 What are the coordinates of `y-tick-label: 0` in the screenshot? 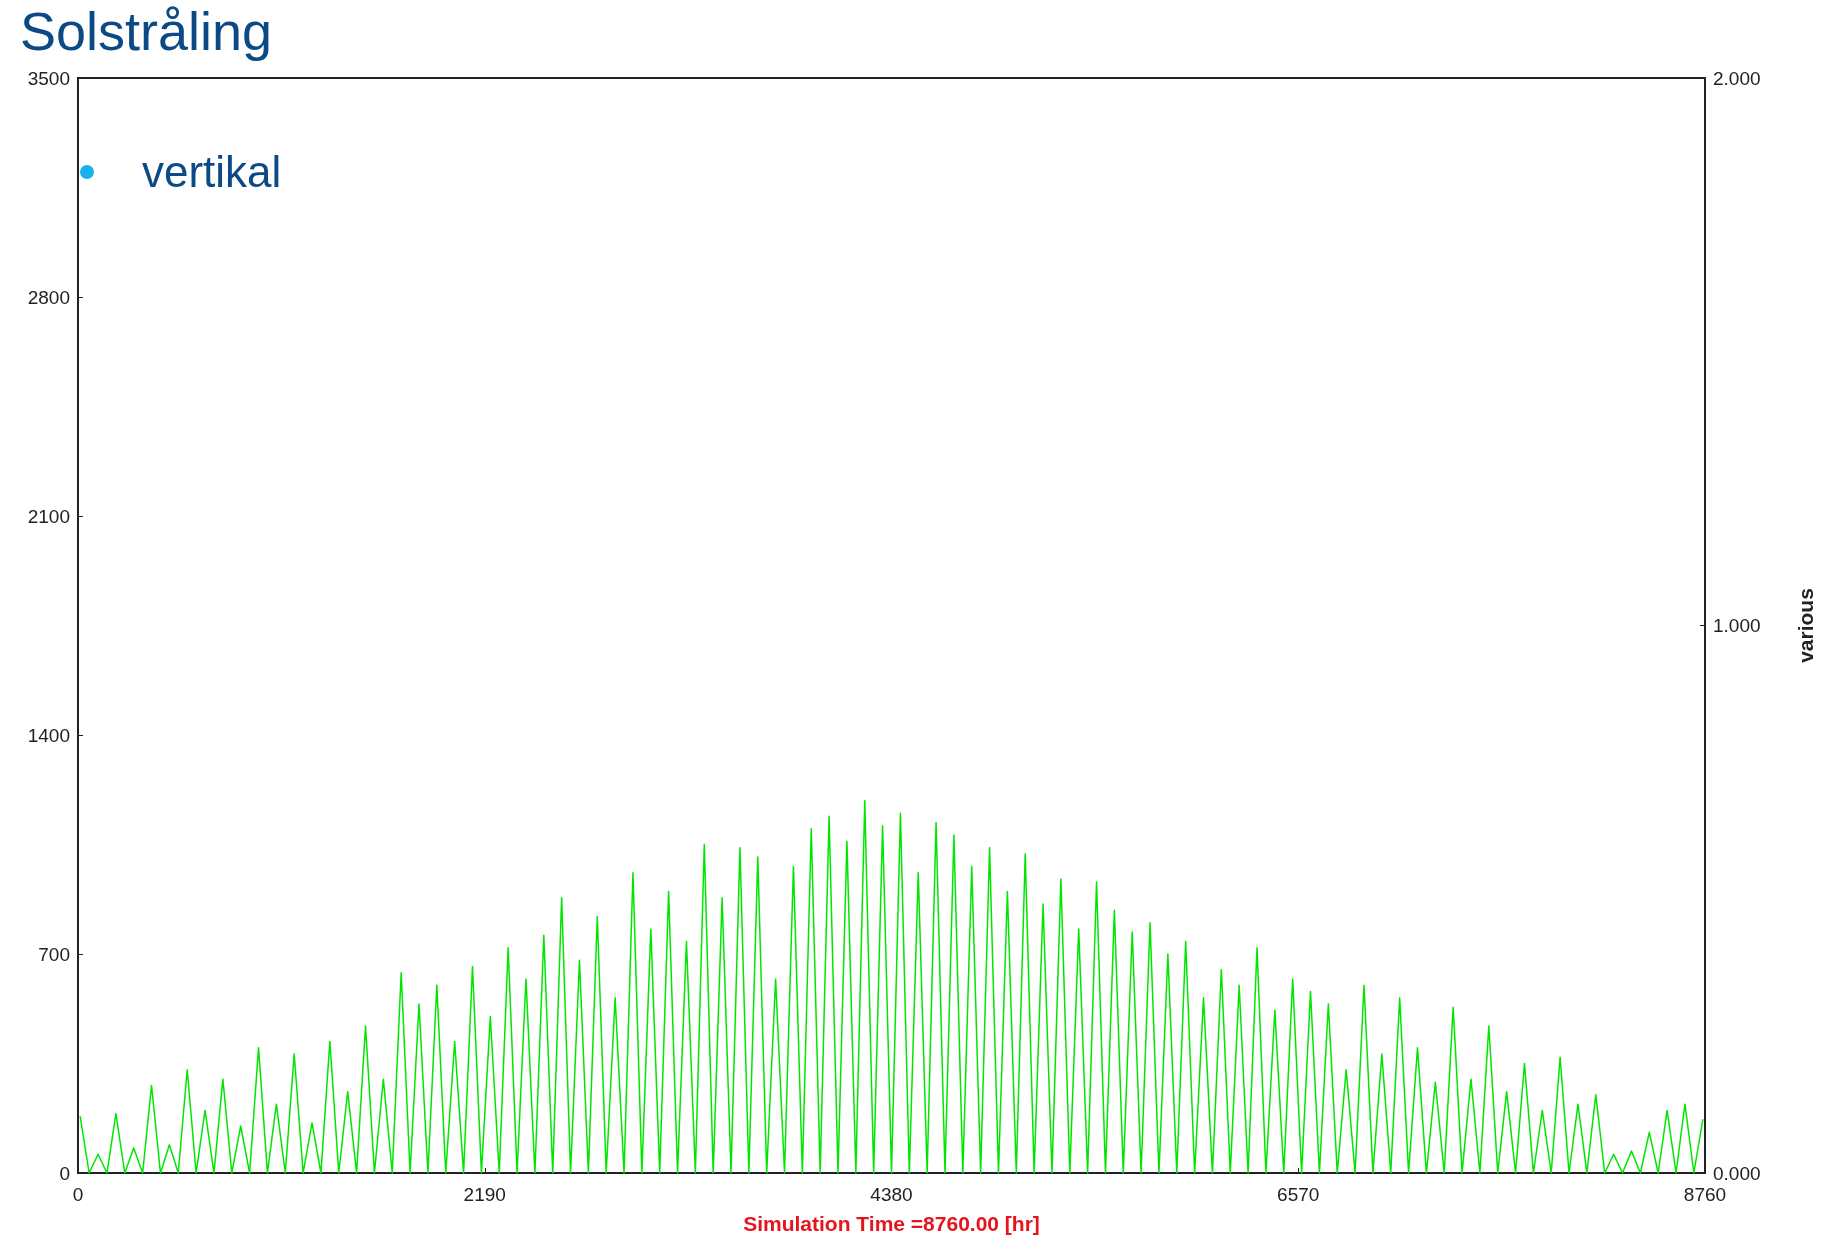 It's located at (64, 1173).